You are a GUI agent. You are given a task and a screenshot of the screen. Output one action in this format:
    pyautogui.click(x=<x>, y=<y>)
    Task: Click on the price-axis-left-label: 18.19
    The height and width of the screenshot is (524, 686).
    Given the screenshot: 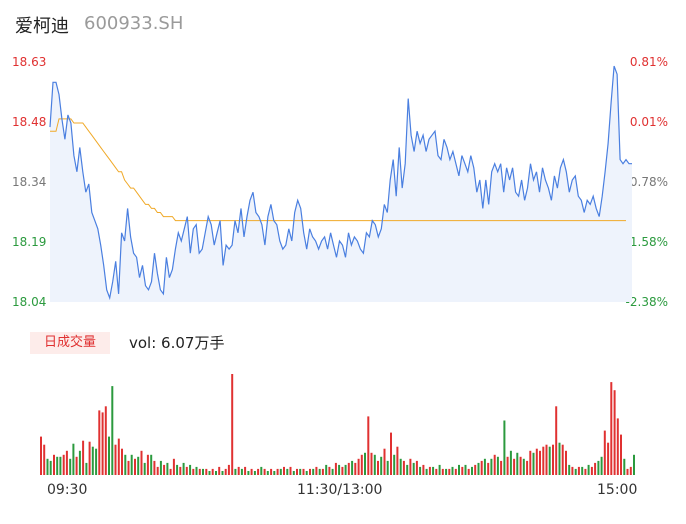 What is the action you would take?
    pyautogui.click(x=29, y=242)
    